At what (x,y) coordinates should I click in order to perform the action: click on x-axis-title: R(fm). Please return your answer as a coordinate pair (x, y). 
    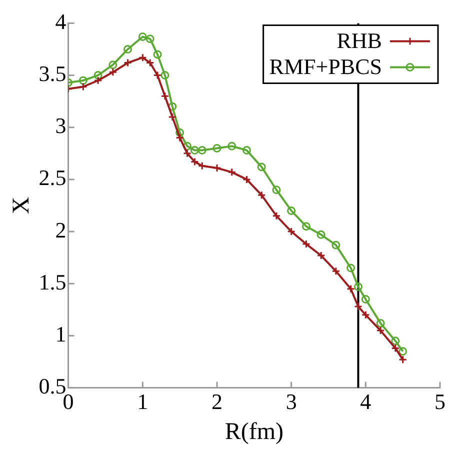
    Looking at the image, I should click on (254, 431).